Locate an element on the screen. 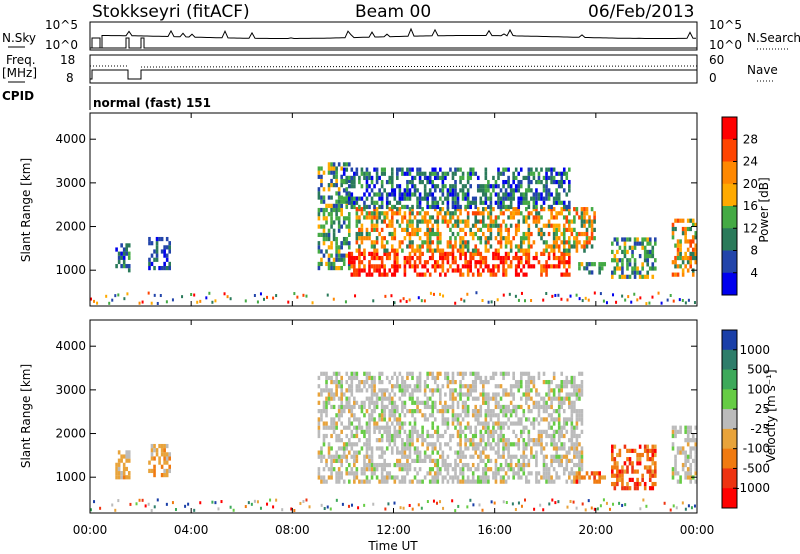  colorbar-swatch is located at coordinates (729, 419).